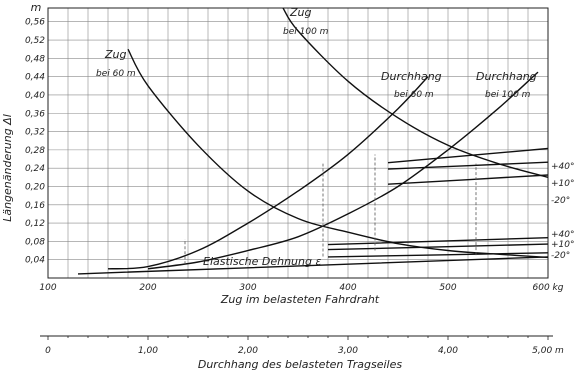 The image size is (578, 371). What do you see at coordinates (35, 169) in the screenshot?
I see `y-tick-label: 0,24` at bounding box center [35, 169].